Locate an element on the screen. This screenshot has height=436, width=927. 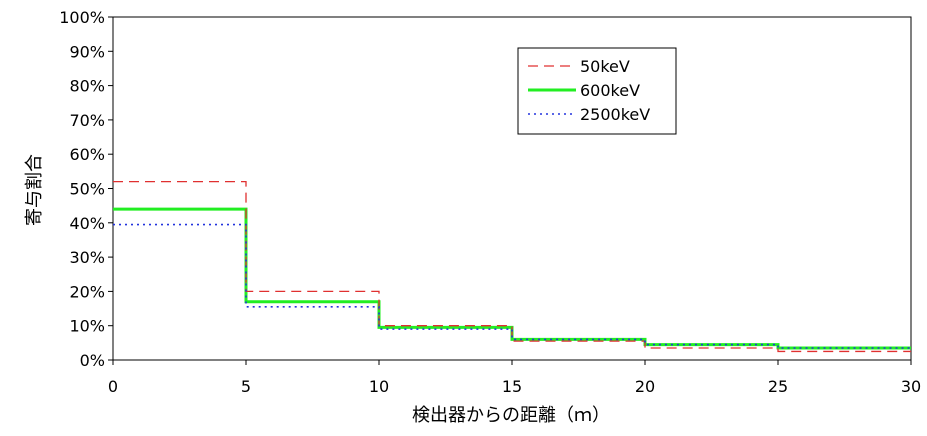
y-tick-label: 80% is located at coordinates (87, 86).